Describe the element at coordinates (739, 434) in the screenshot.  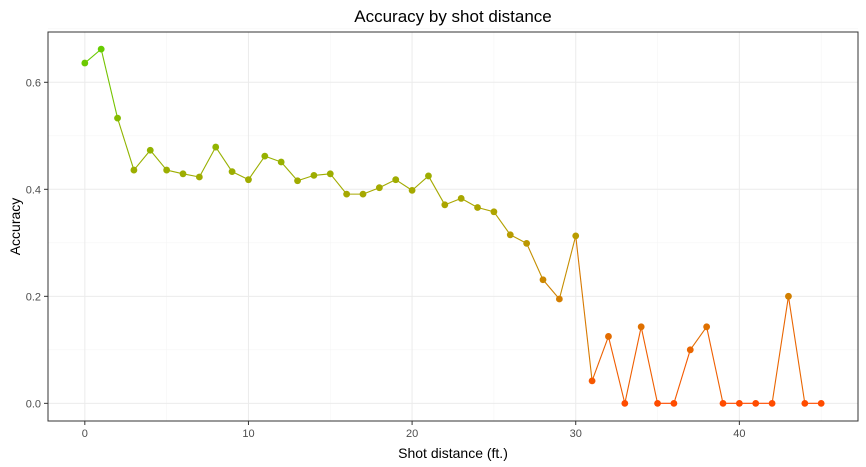
I see `x-tick-label: 40` at that location.